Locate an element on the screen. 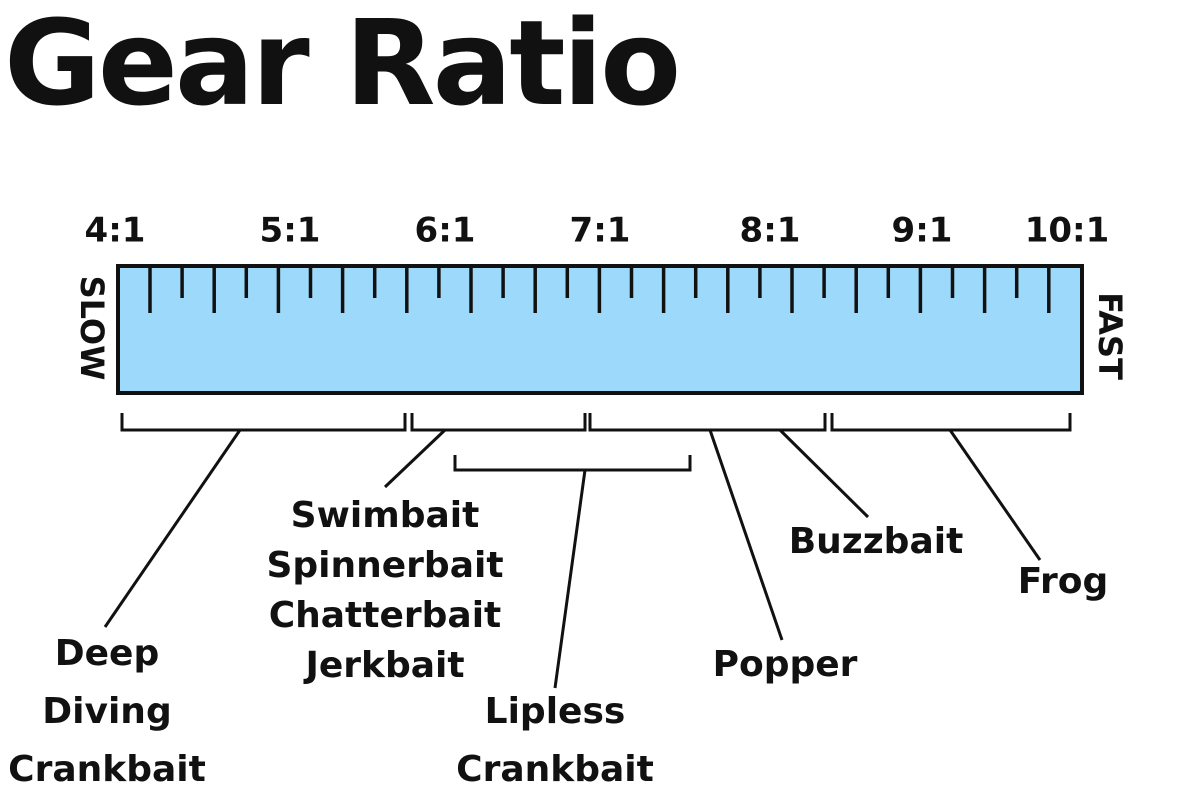  lure-label: Popper is located at coordinates (785, 664).